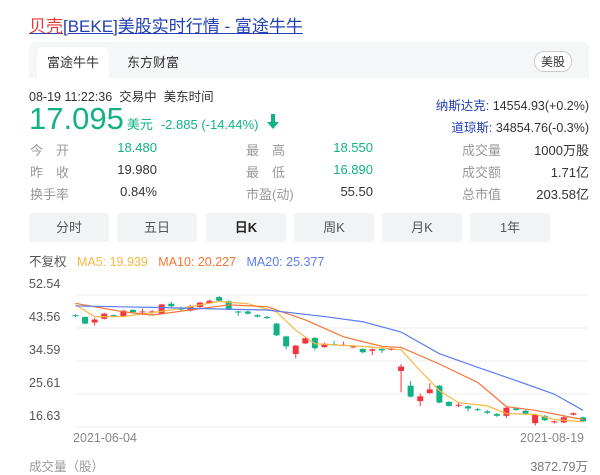  What do you see at coordinates (356, 191) in the screenshot?
I see `stat-value: 55.50` at bounding box center [356, 191].